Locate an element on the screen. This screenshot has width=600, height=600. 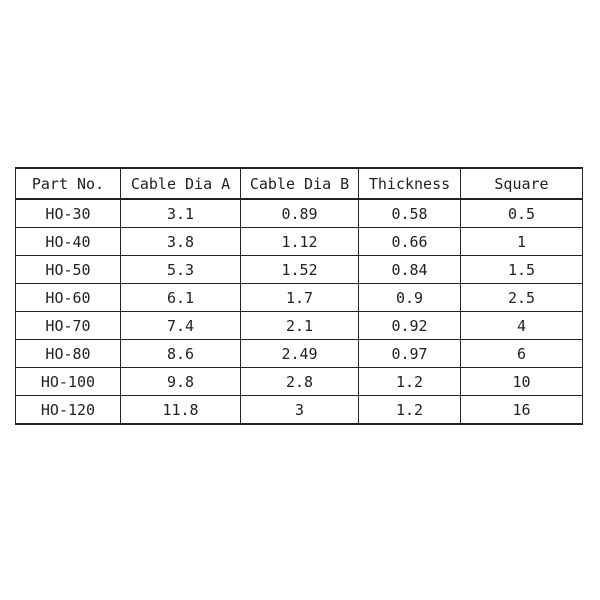
table-cell: 3.1 is located at coordinates (180, 213).